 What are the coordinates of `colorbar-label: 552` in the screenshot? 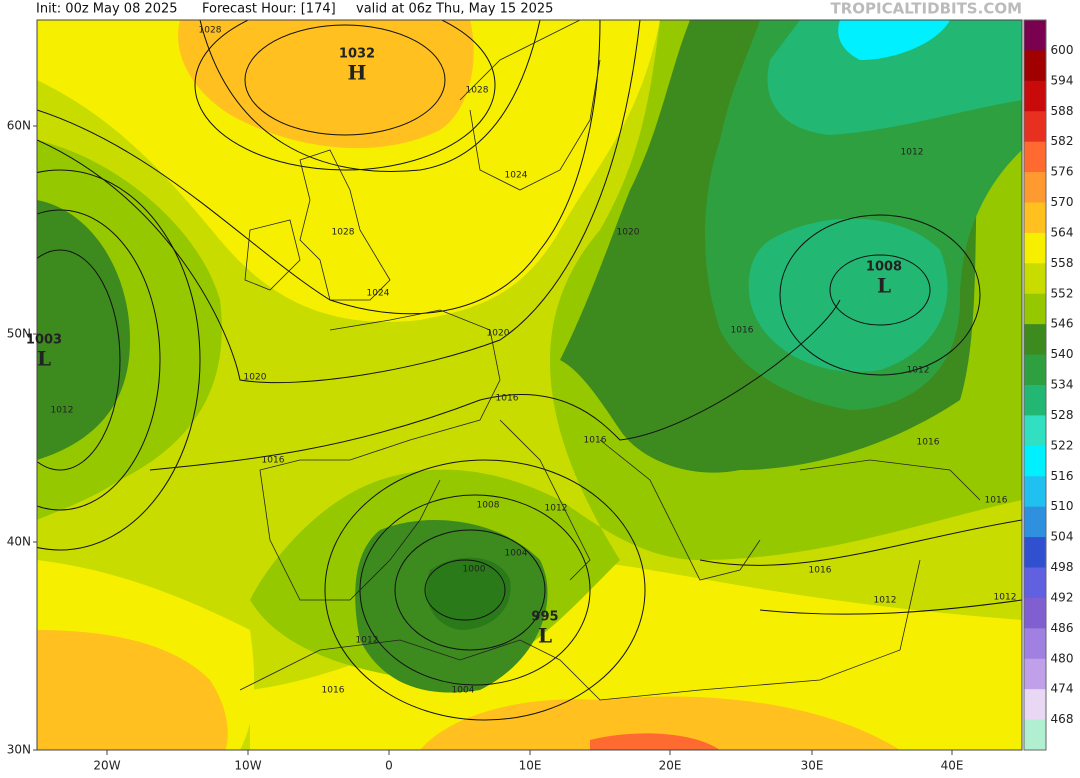 It's located at (1062, 293).